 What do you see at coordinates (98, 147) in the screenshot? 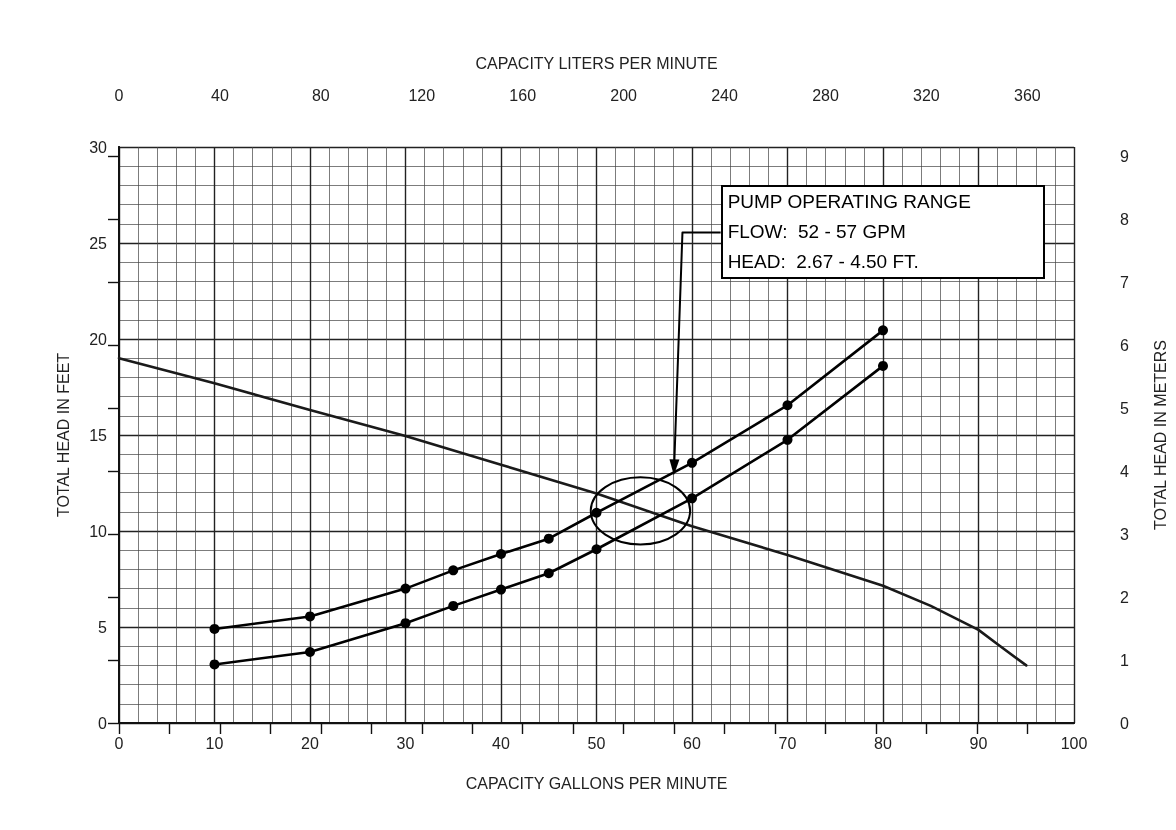
I see `y-tick-label: 30` at bounding box center [98, 147].